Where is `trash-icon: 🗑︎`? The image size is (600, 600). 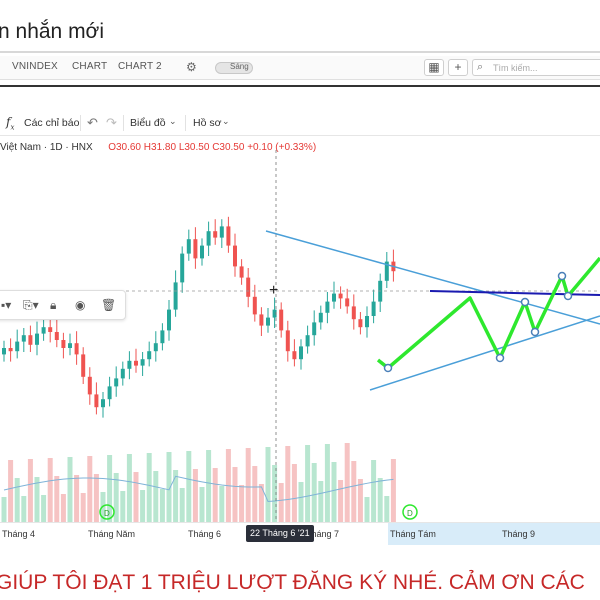
trash-icon: 🗑︎ is located at coordinates (109, 305).